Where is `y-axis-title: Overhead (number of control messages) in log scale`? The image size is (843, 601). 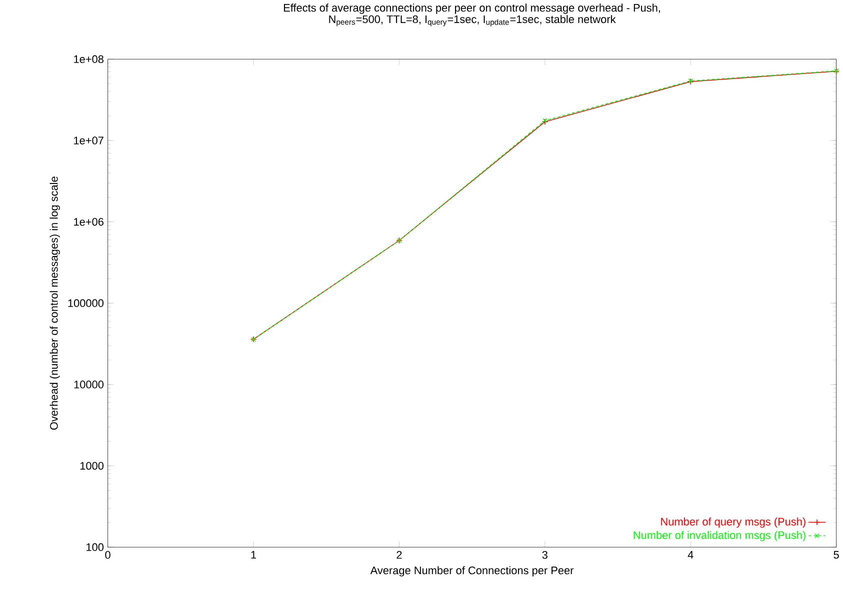 y-axis-title: Overhead (number of control messages) in log scale is located at coordinates (55, 303).